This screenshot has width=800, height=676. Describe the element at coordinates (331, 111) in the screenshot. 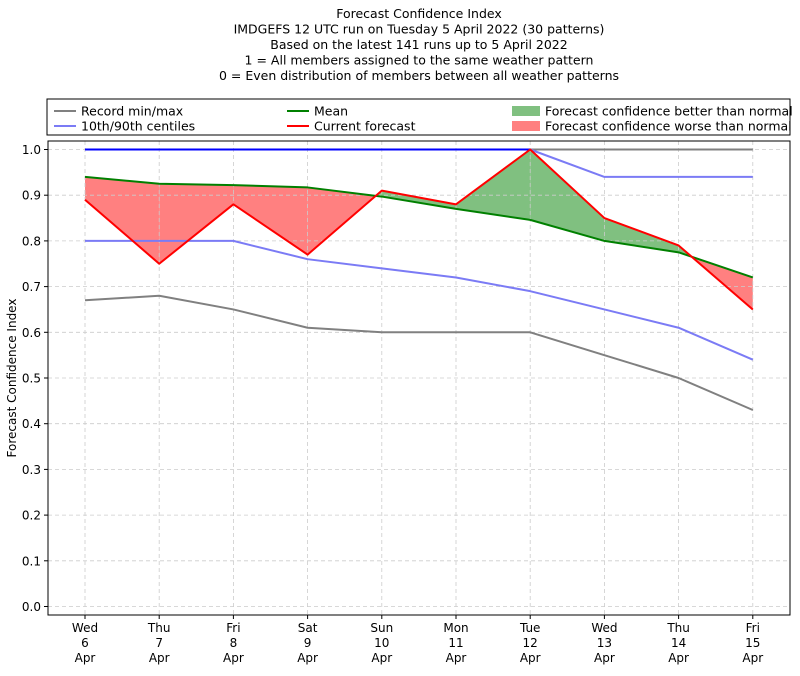

I see `legend-label: Mean` at that location.